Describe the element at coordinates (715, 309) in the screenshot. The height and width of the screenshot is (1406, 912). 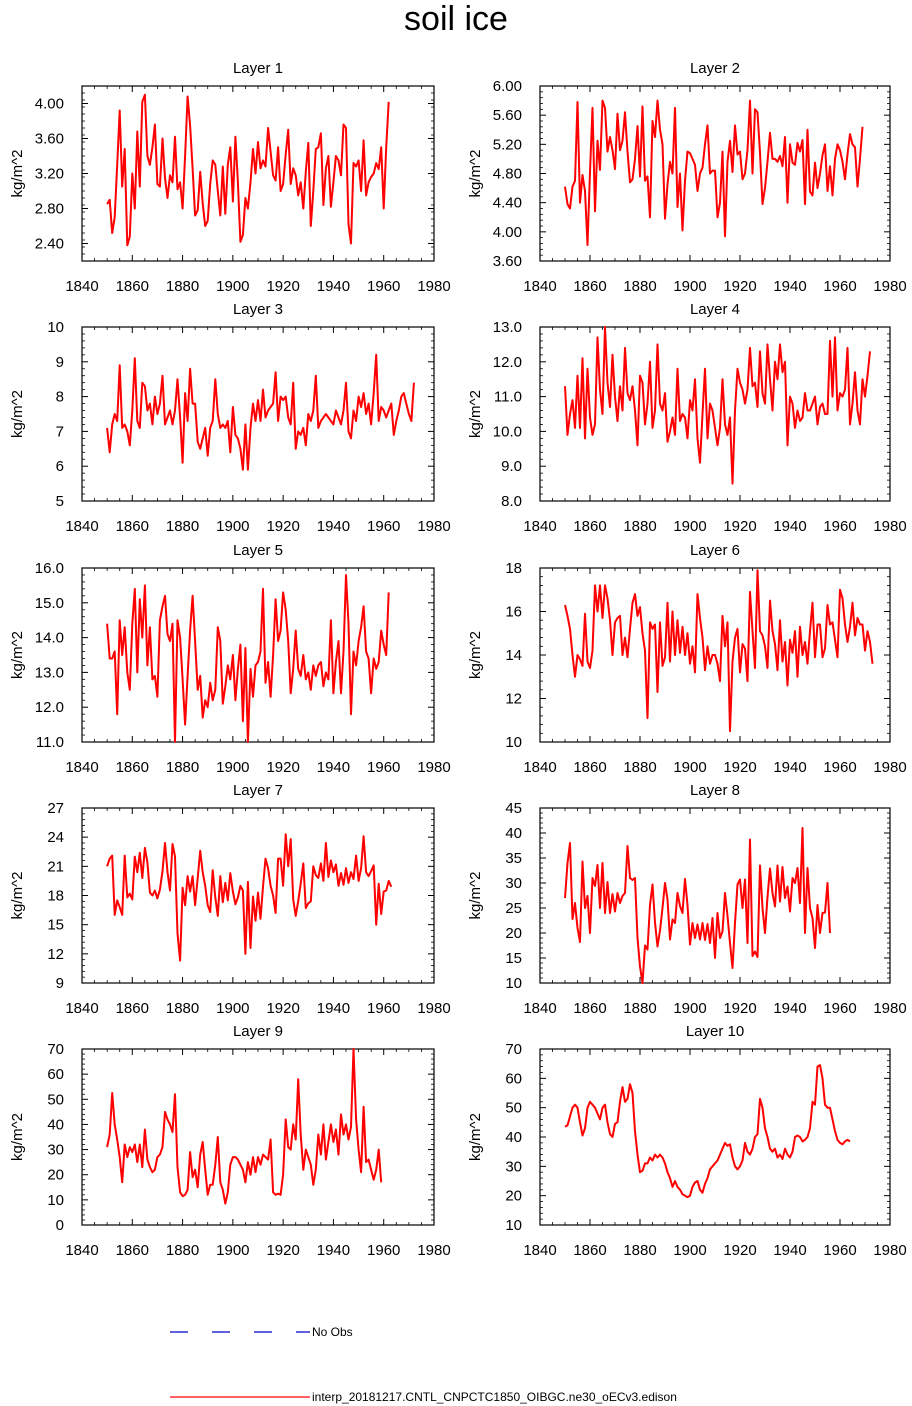
I see `panel-title: Layer 4` at that location.